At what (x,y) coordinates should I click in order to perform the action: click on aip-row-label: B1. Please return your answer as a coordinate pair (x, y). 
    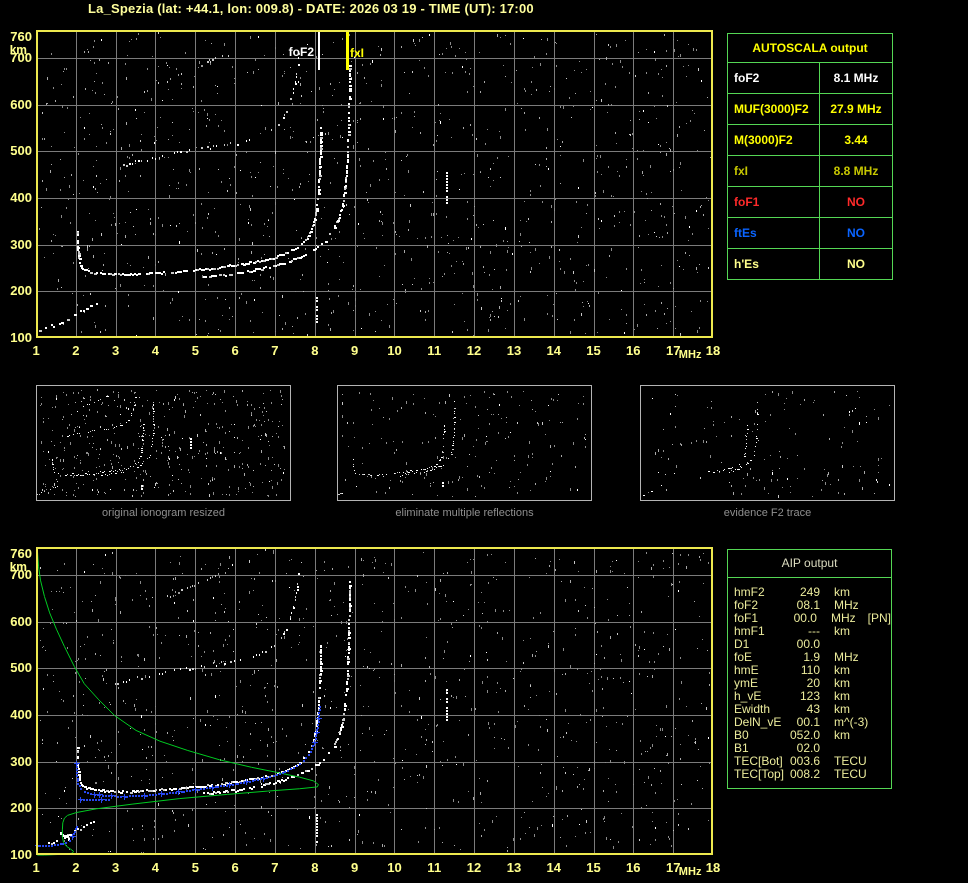
    Looking at the image, I should click on (741, 748).